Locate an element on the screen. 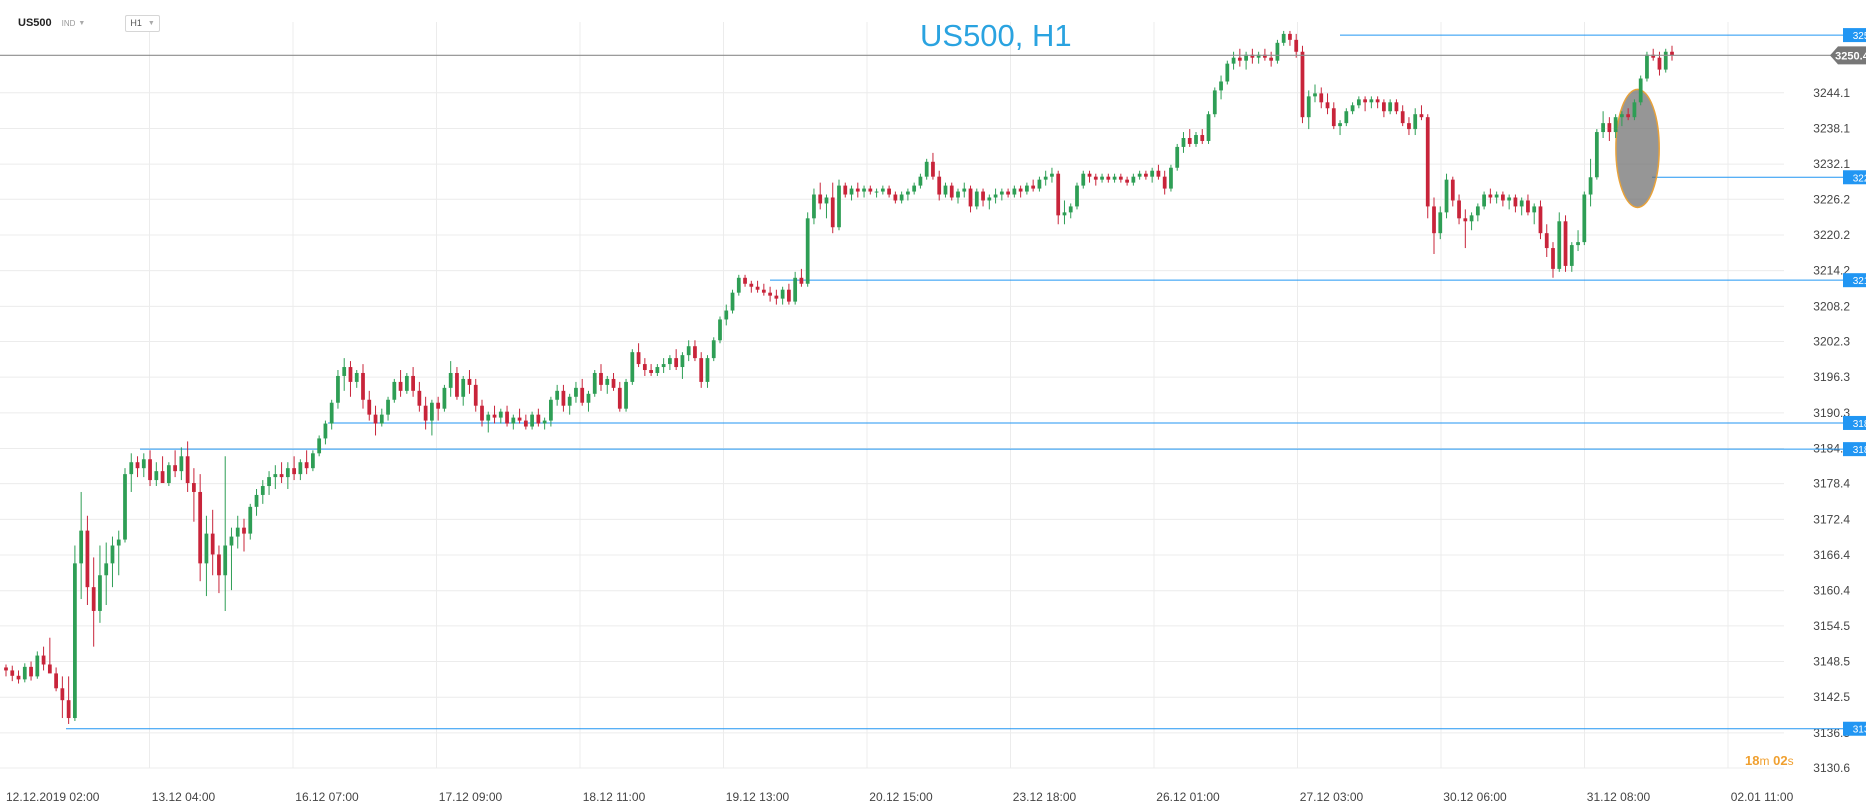  countdown-minutes-unit: m is located at coordinates (1764, 761).